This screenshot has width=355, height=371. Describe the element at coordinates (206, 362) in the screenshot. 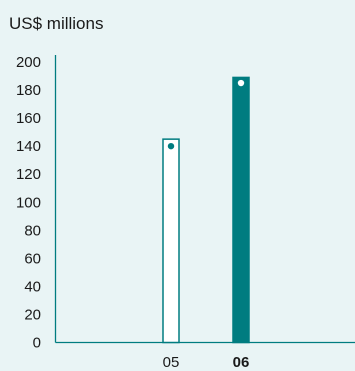

I see `x-axis-labels: 05 06` at that location.